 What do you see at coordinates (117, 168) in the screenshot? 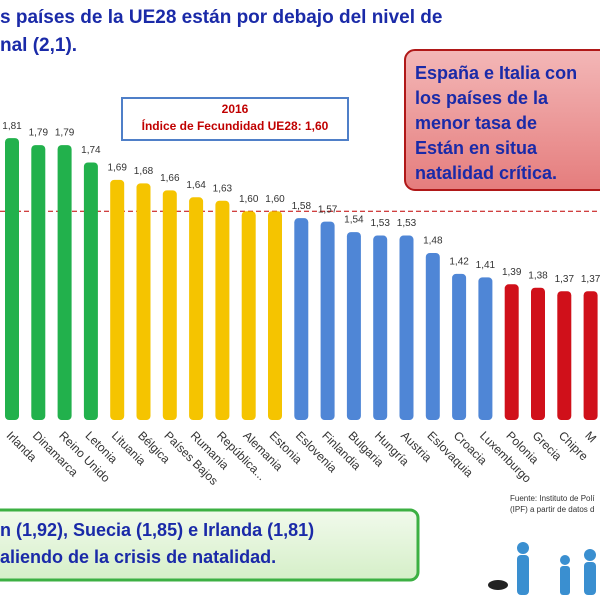
I see `value-label: 1,69` at bounding box center [117, 168].